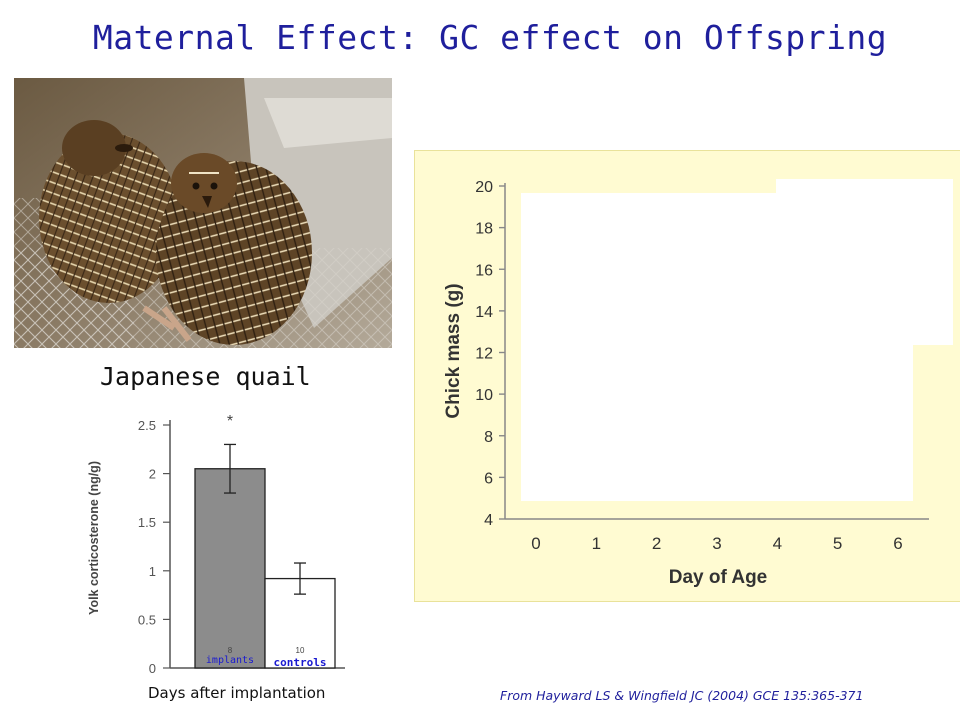 The width and height of the screenshot is (960, 720). Describe the element at coordinates (718, 577) in the screenshot. I see `line-chart-xlabel: Day of Age` at that location.